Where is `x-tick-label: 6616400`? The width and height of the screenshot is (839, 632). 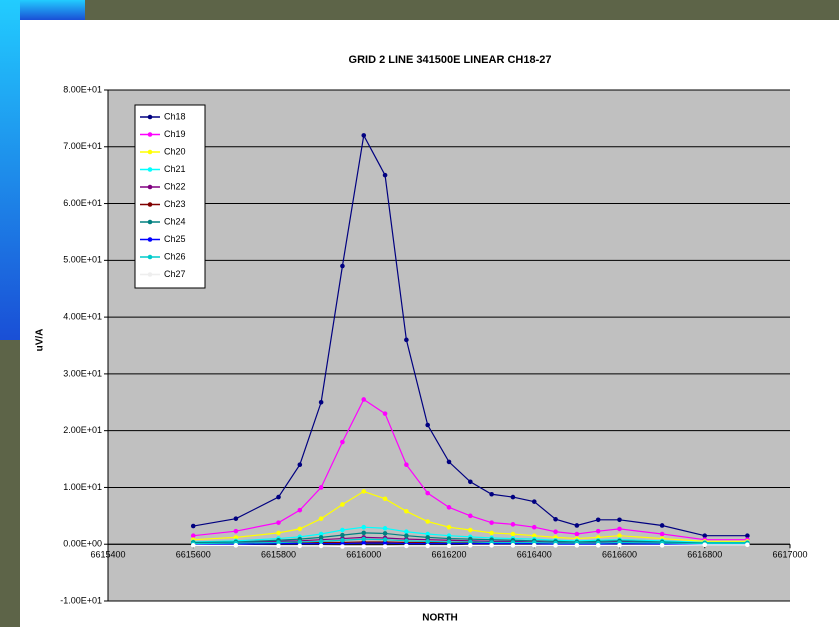 x-tick-label: 6616400 is located at coordinates (534, 555).